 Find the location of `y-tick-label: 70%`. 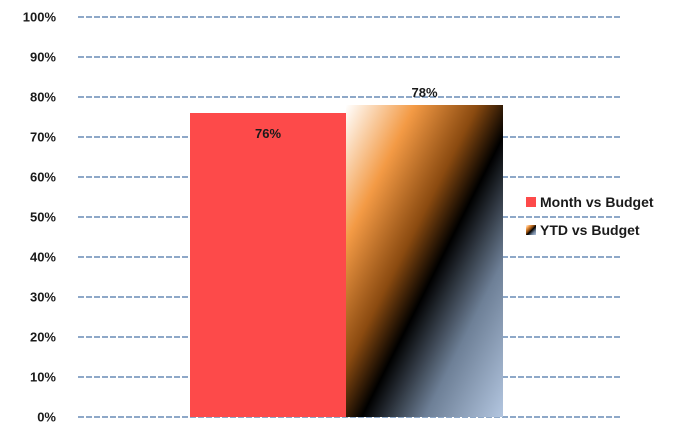

y-tick-label: 70% is located at coordinates (43, 137).